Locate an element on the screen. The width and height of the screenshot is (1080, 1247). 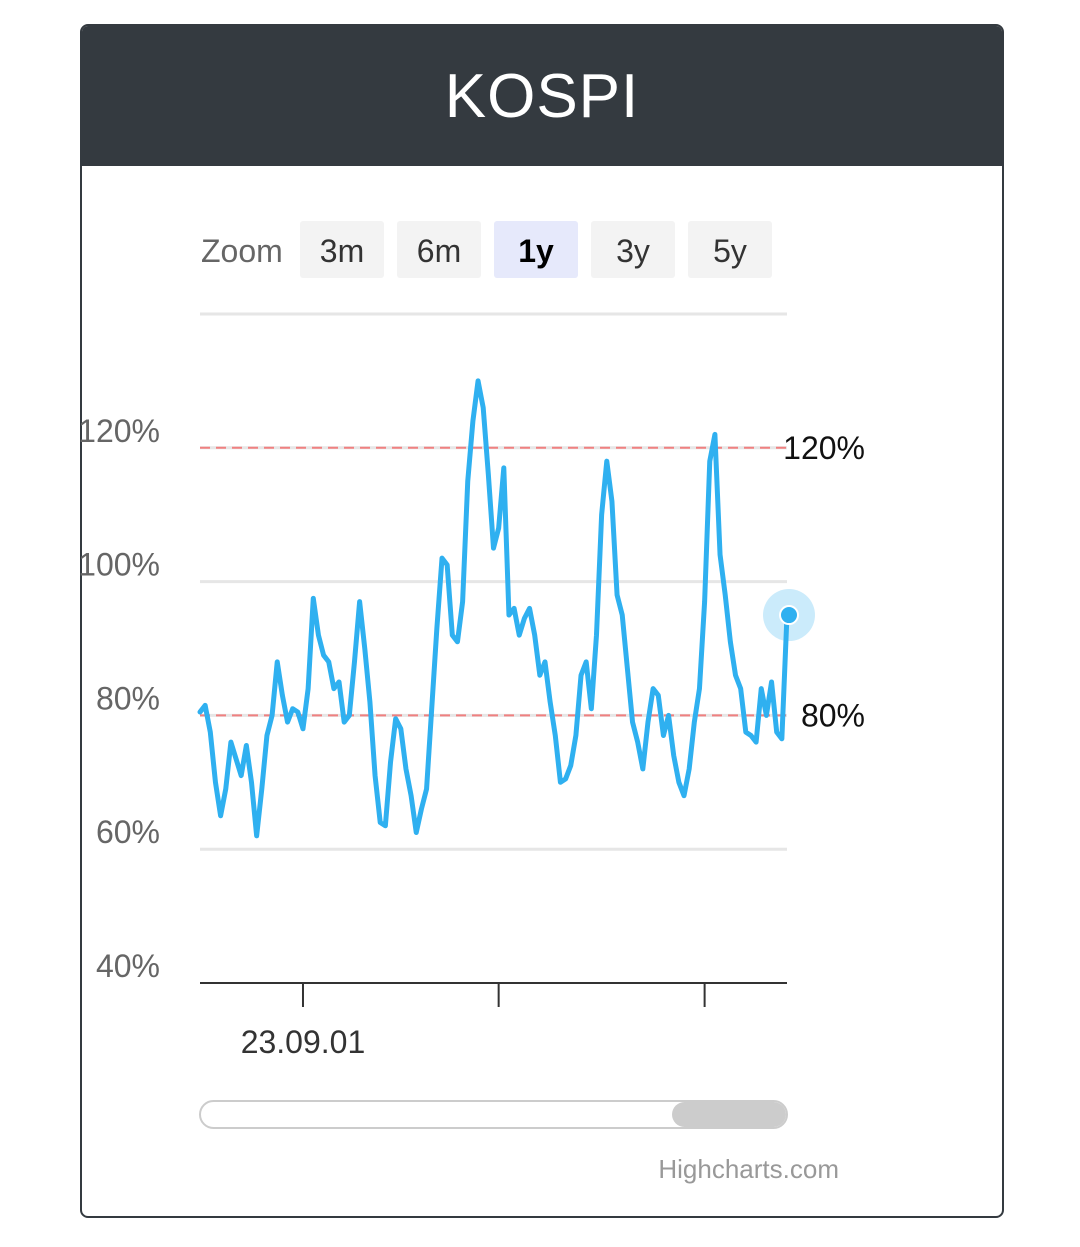
zoom-button-6m: 6m is located at coordinates (439, 249).